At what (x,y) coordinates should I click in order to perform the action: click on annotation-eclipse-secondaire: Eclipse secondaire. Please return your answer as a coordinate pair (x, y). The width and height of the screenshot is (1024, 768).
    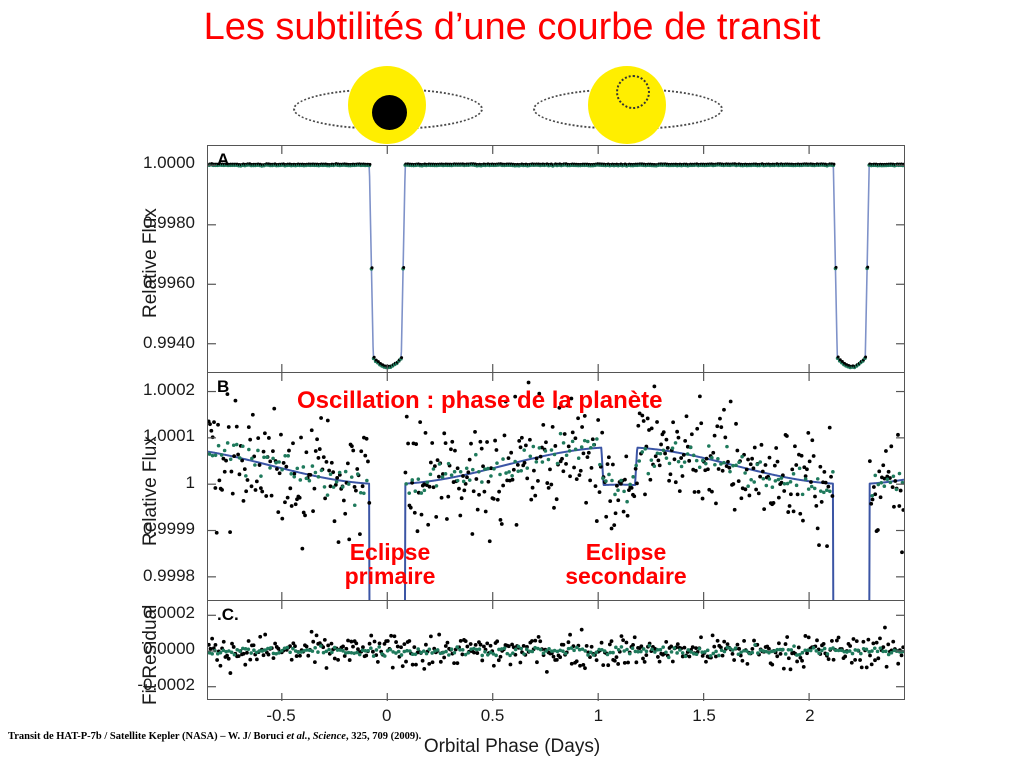
    Looking at the image, I should click on (626, 564).